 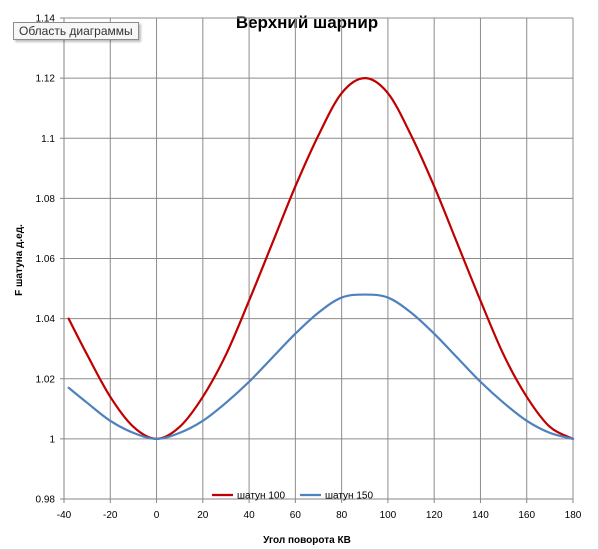 I want to click on y-tick-label: 1.08, so click(x=46, y=199).